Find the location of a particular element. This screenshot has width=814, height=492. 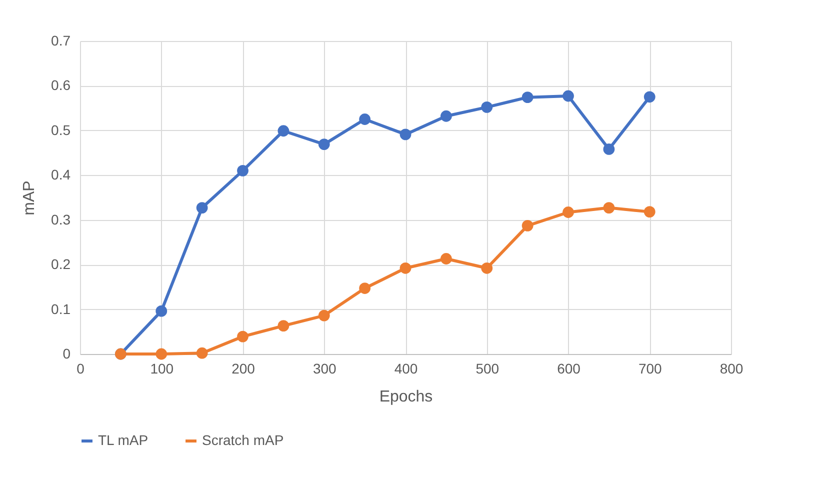

y-tick-label: 0.4 is located at coordinates (61, 174).